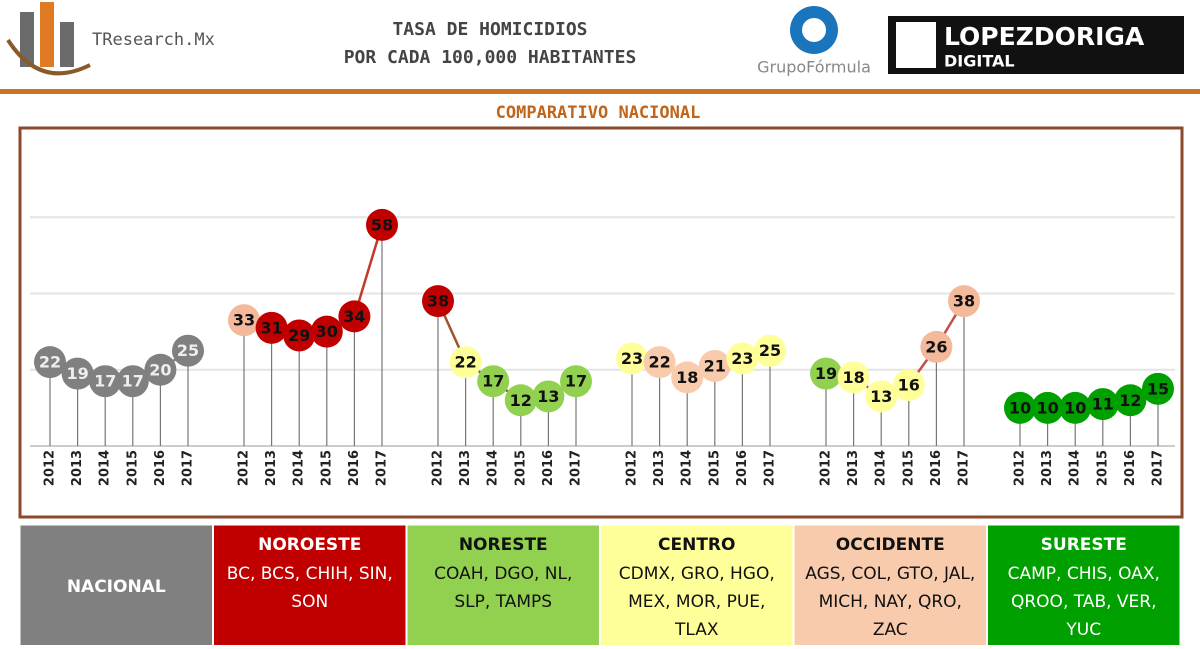 The height and width of the screenshot is (649, 1200). I want to click on value-label: 20, so click(160, 369).